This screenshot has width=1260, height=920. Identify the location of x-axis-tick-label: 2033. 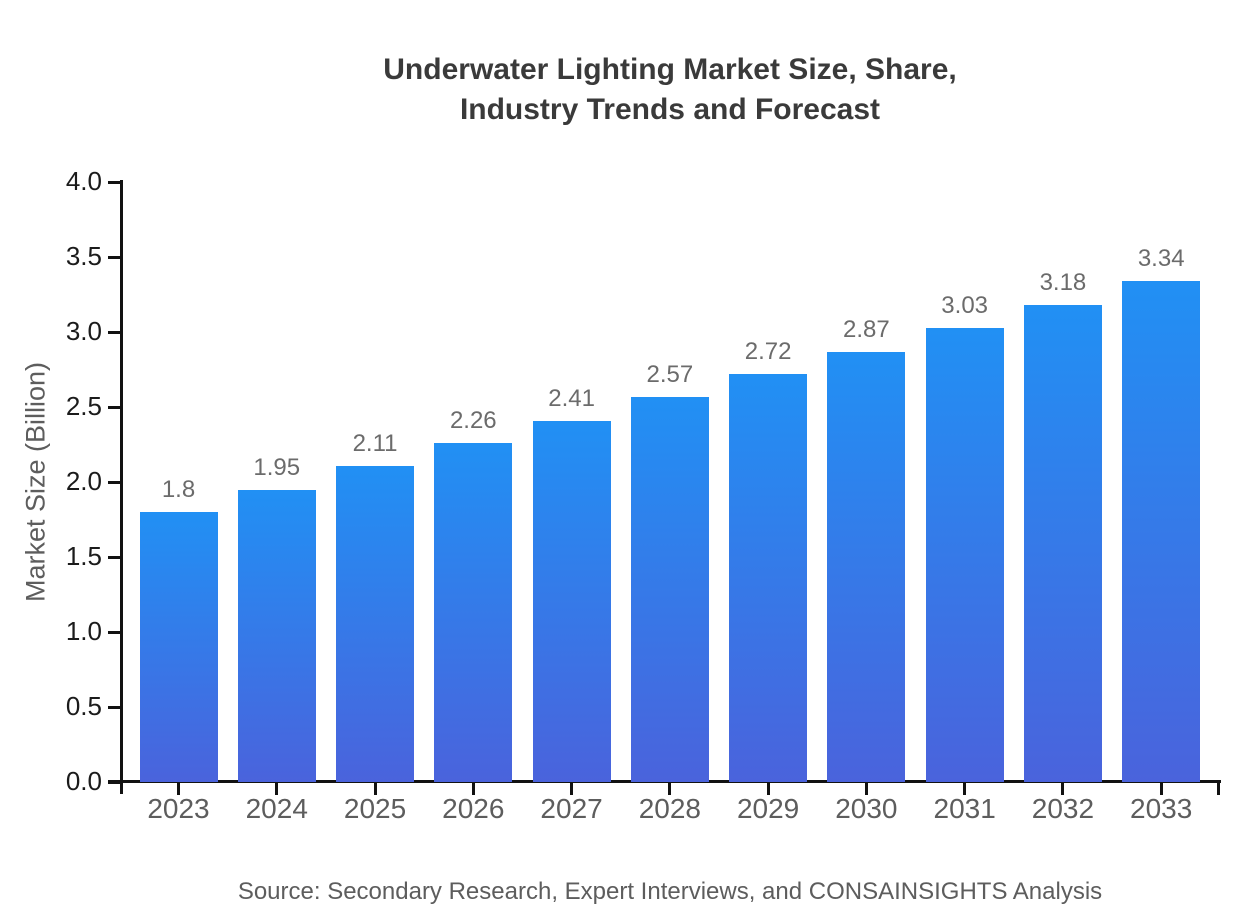
(1161, 808).